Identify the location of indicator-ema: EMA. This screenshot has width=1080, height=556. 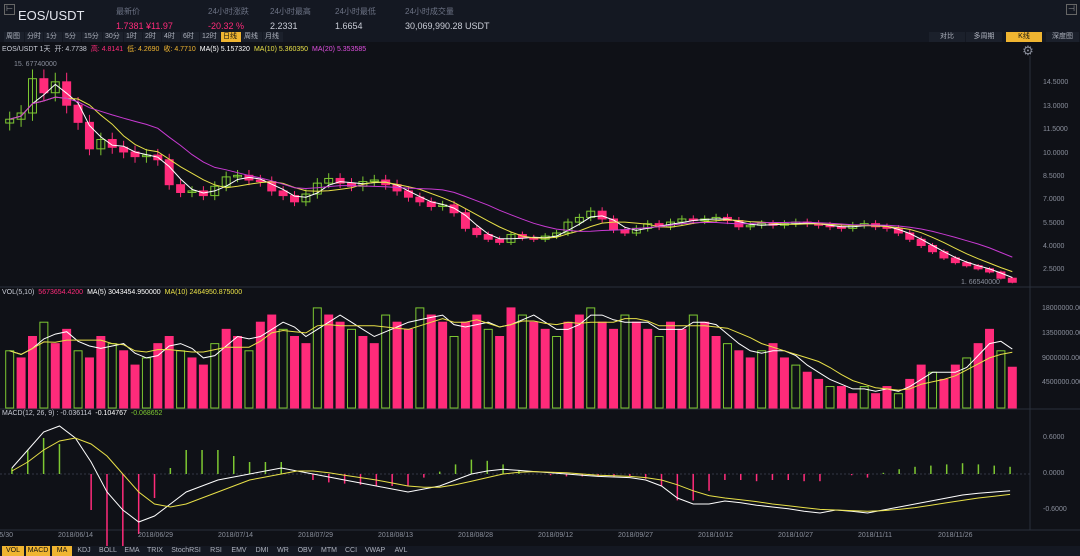
(132, 550).